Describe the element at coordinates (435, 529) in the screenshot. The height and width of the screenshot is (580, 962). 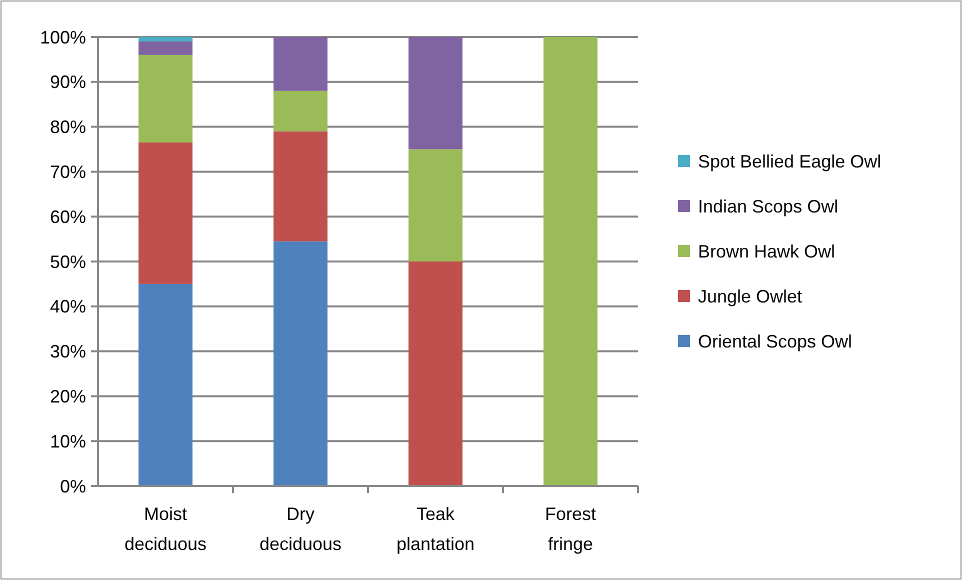
I see `x-tick-label: Teak plantation` at that location.